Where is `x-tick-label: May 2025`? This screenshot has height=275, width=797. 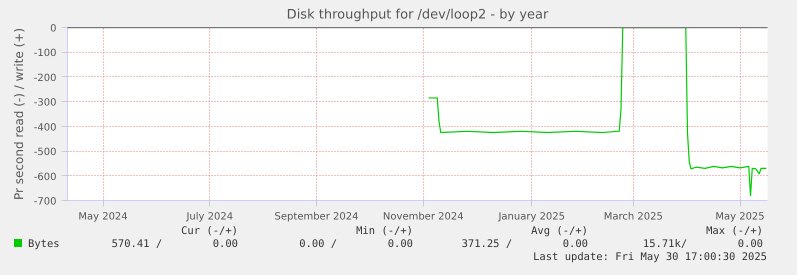
x-tick-label: May 2025 is located at coordinates (740, 217).